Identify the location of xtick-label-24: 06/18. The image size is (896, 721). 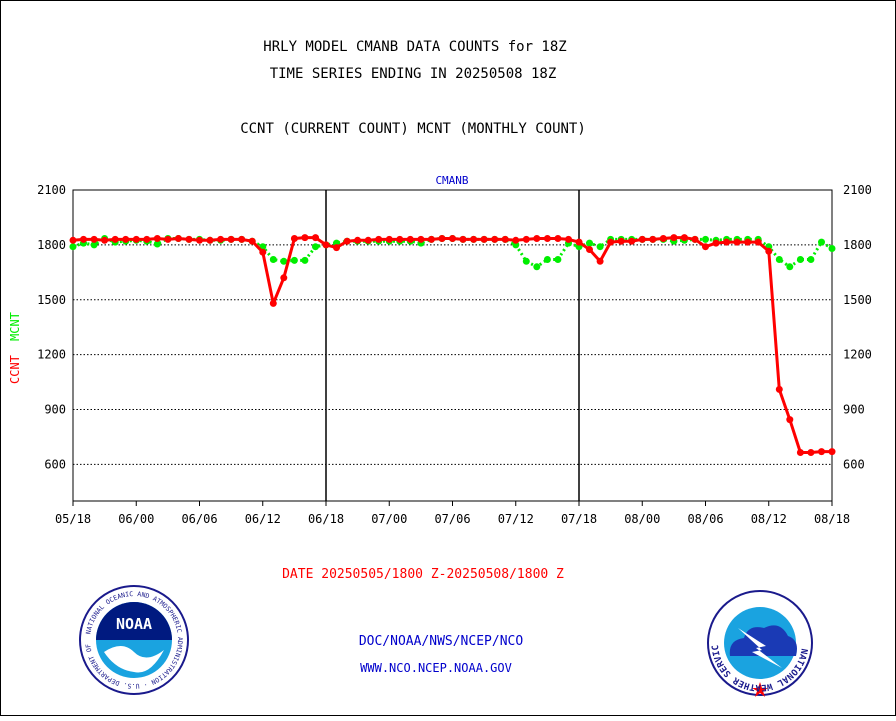
(326, 519).